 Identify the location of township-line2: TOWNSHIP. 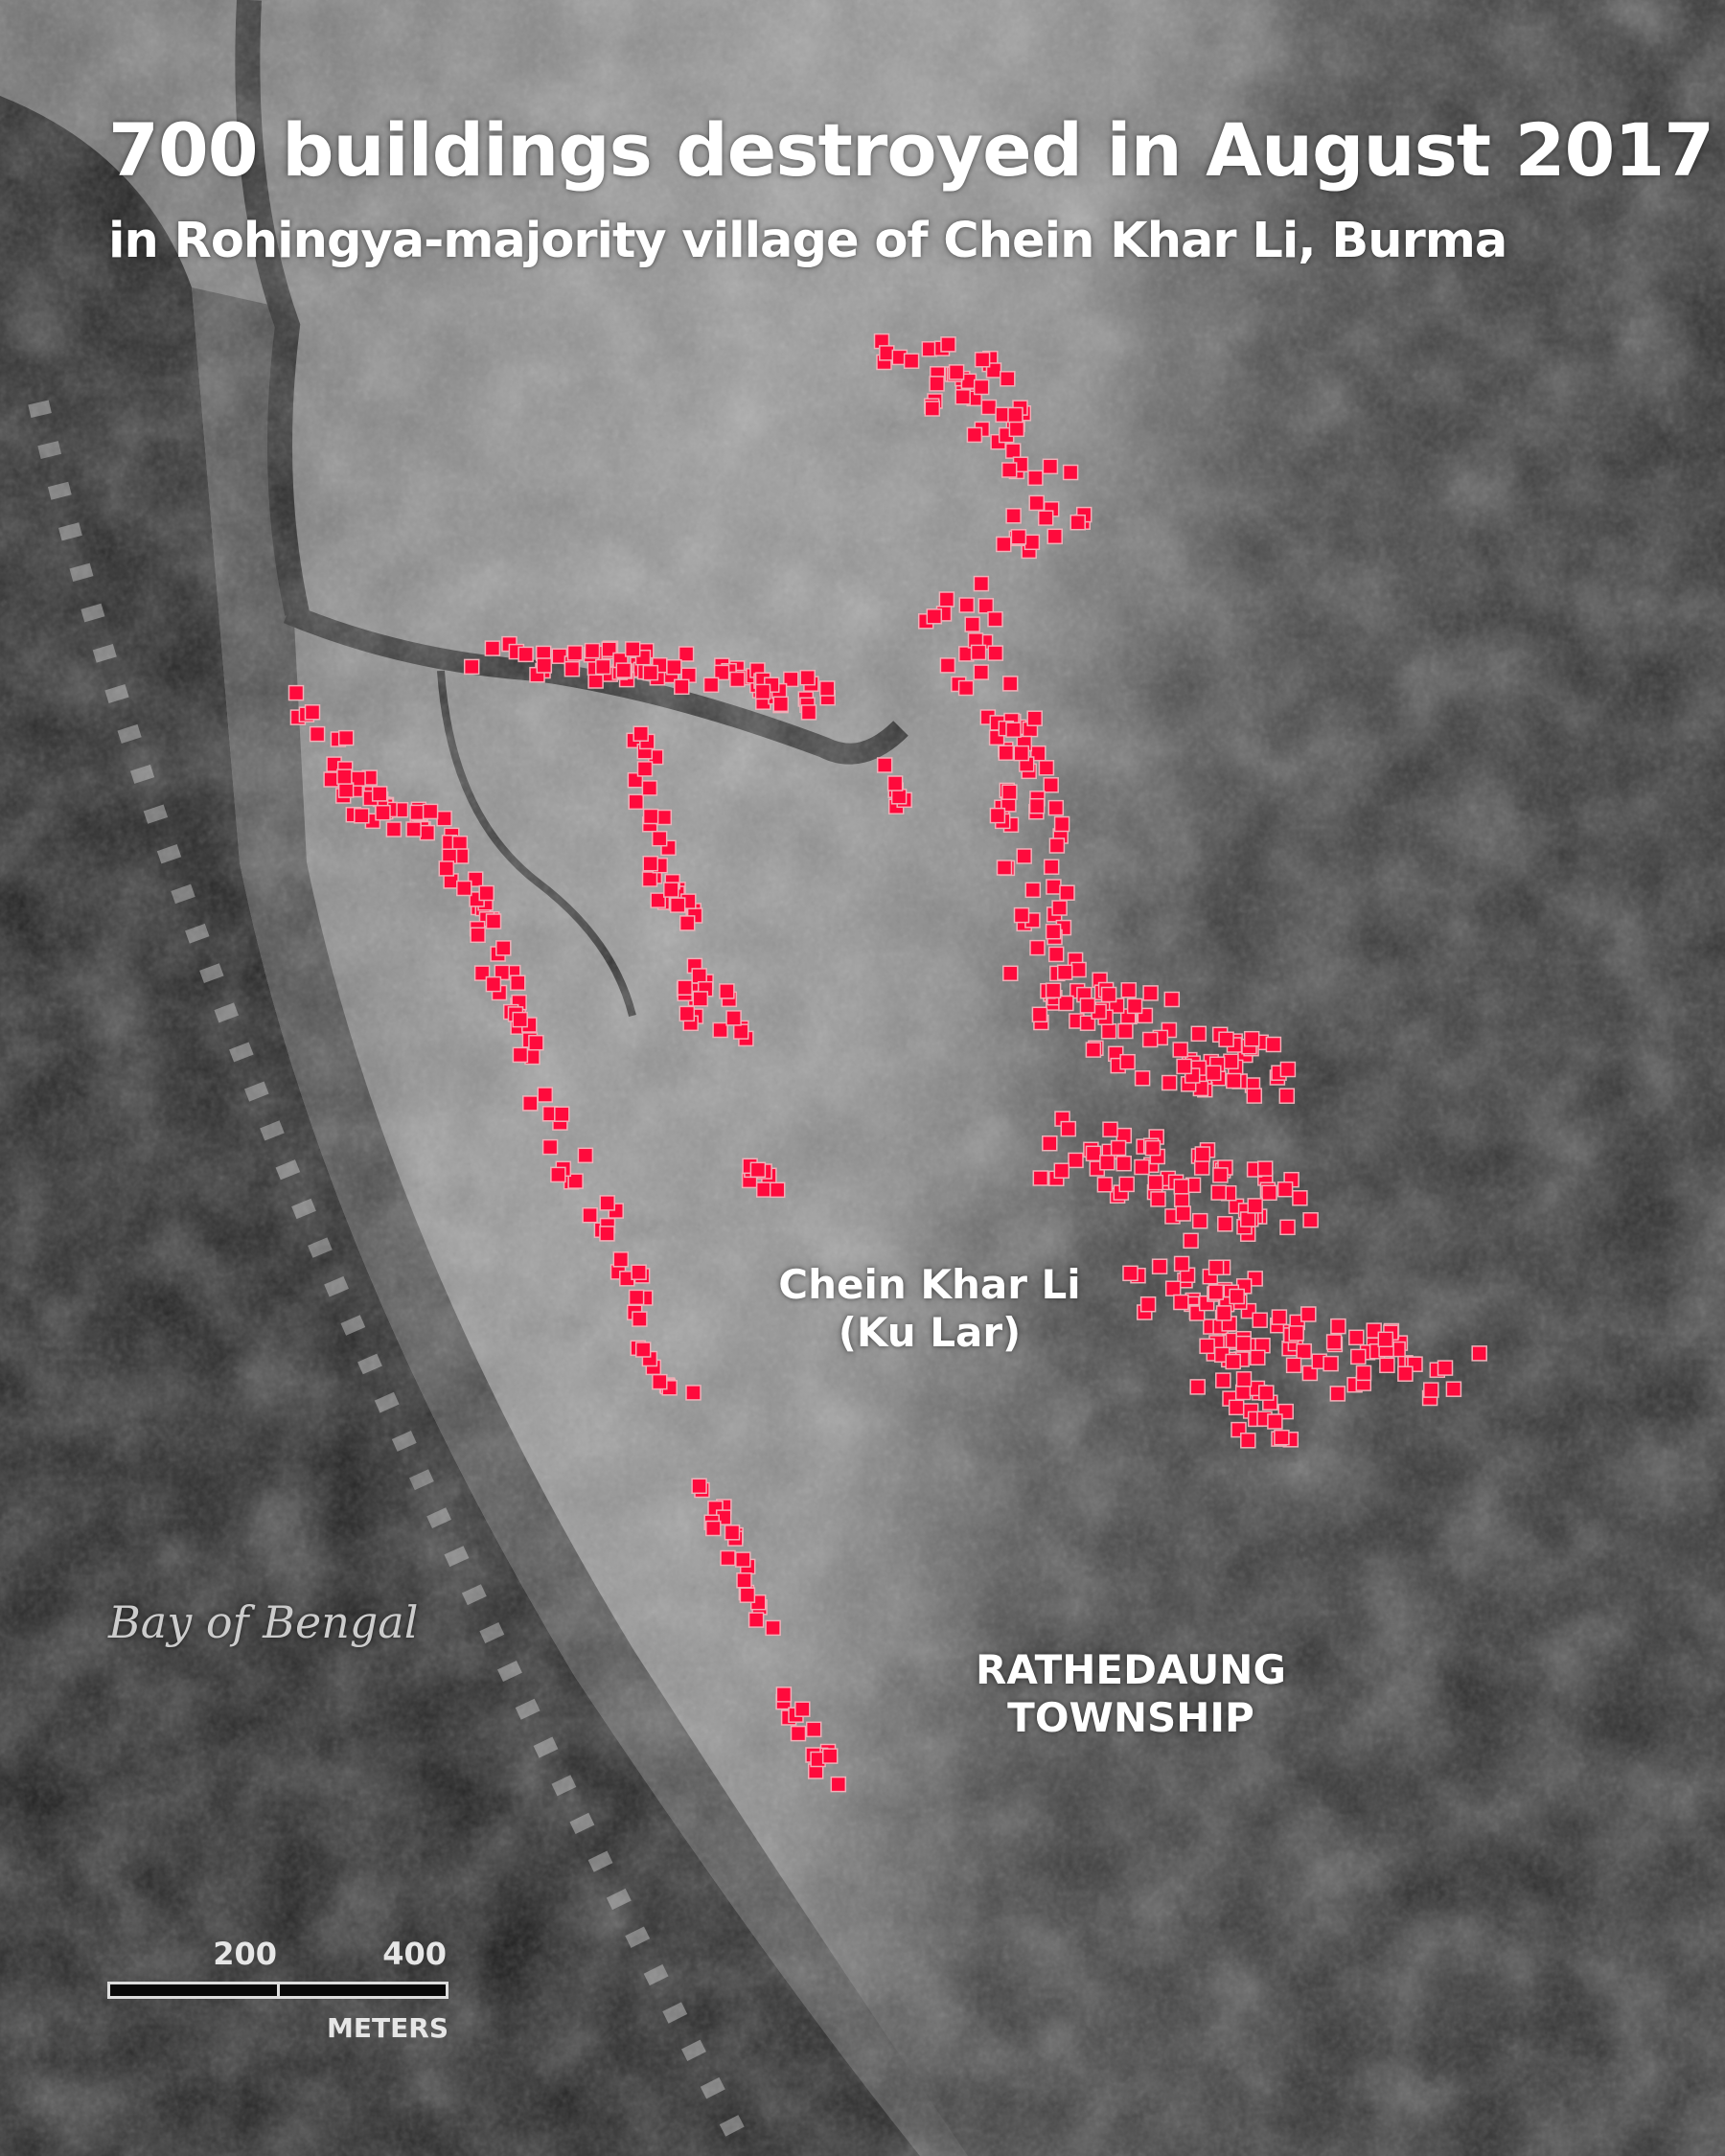
(1130, 1717).